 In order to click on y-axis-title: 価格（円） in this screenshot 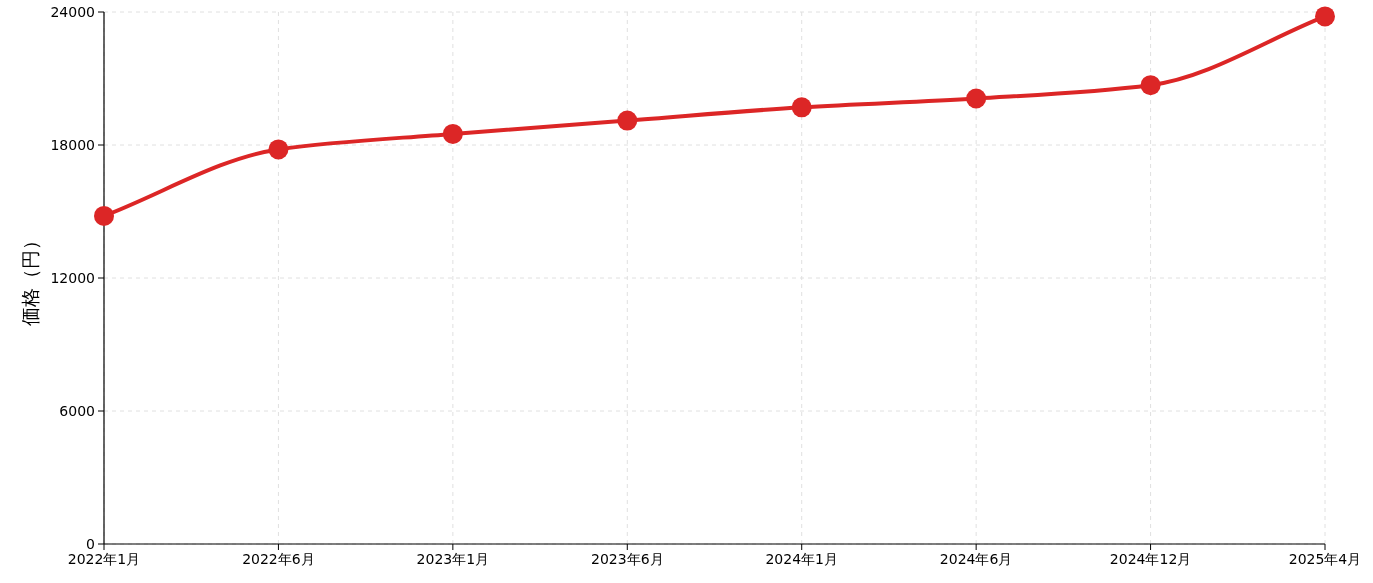, I will do `click(30, 278)`.